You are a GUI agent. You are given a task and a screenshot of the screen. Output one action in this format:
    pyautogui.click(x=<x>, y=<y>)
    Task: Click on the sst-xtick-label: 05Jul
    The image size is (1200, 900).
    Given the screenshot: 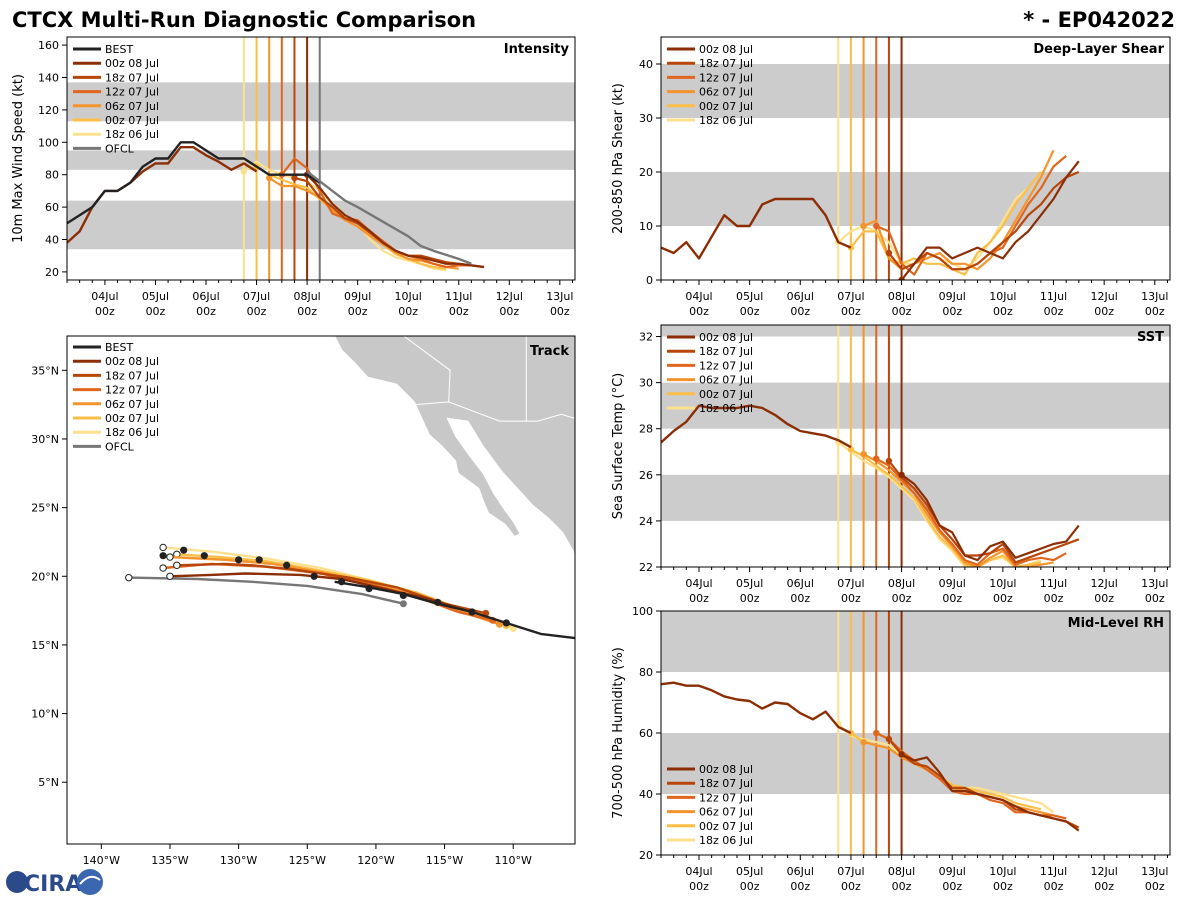 What is the action you would take?
    pyautogui.click(x=749, y=583)
    